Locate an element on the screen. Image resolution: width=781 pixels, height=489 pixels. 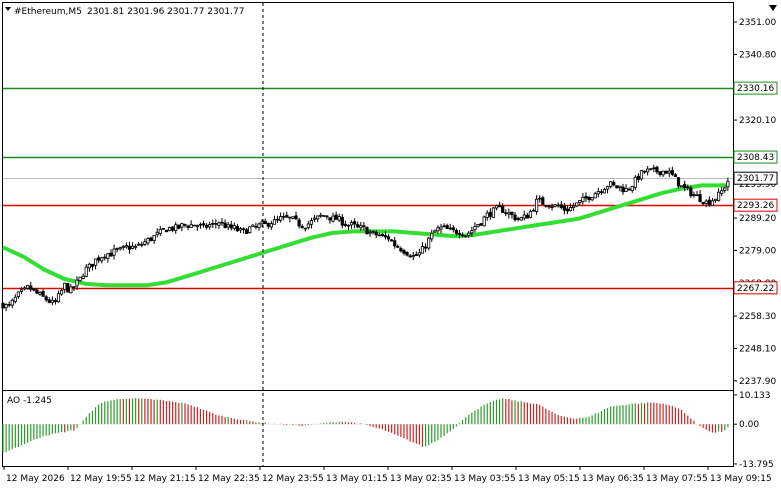
price-tick-label: 2351.00 is located at coordinates (757, 23).